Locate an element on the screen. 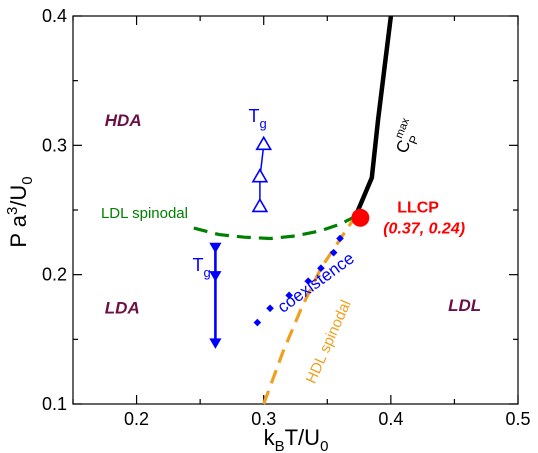  series-line-c-p-max is located at coordinates (372, 119).